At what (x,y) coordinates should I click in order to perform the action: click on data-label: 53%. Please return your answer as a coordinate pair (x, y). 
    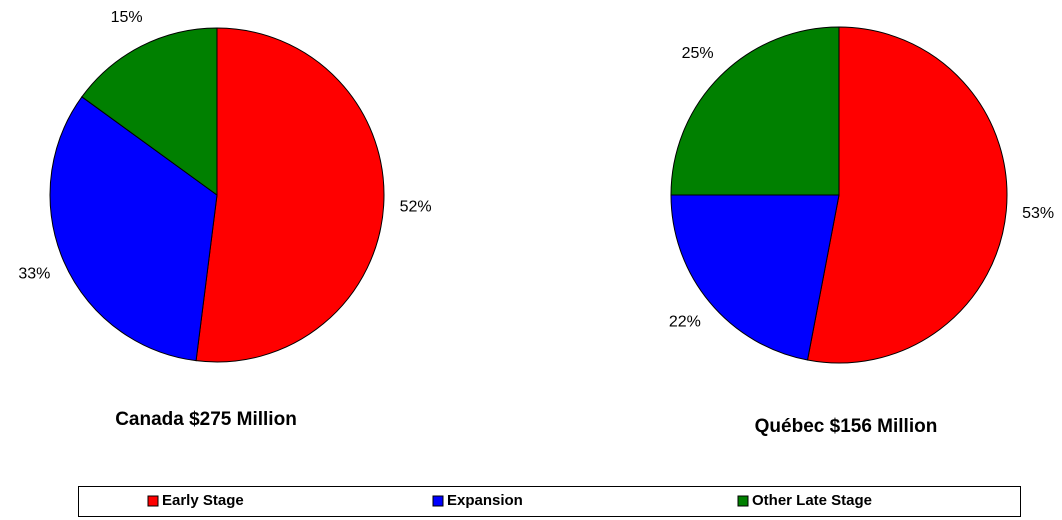
    Looking at the image, I should click on (1038, 213).